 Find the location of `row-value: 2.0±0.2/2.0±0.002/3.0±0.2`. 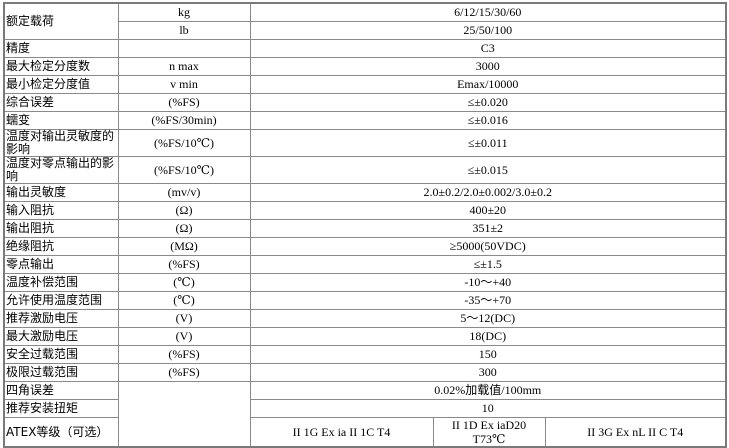

row-value: 2.0±0.2/2.0±0.002/3.0±0.2 is located at coordinates (488, 192).